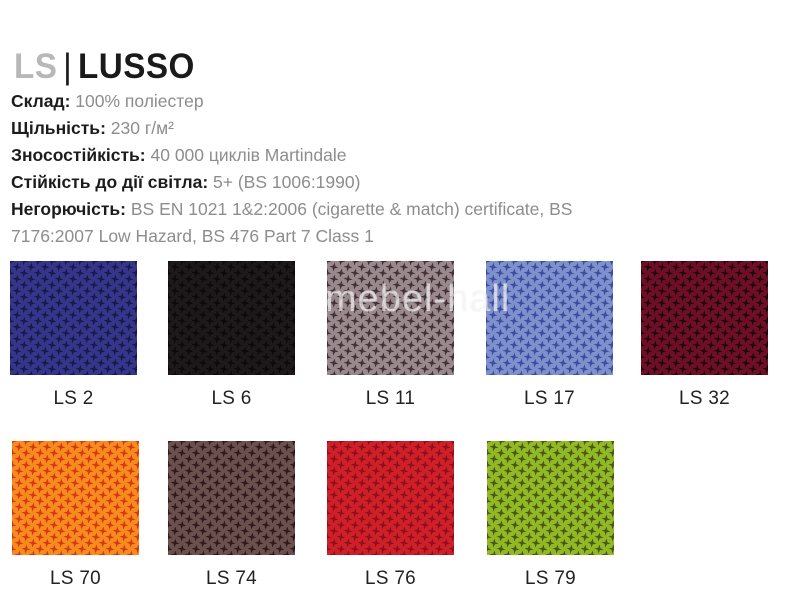  I want to click on swatch-label: LS 11, so click(390, 398).